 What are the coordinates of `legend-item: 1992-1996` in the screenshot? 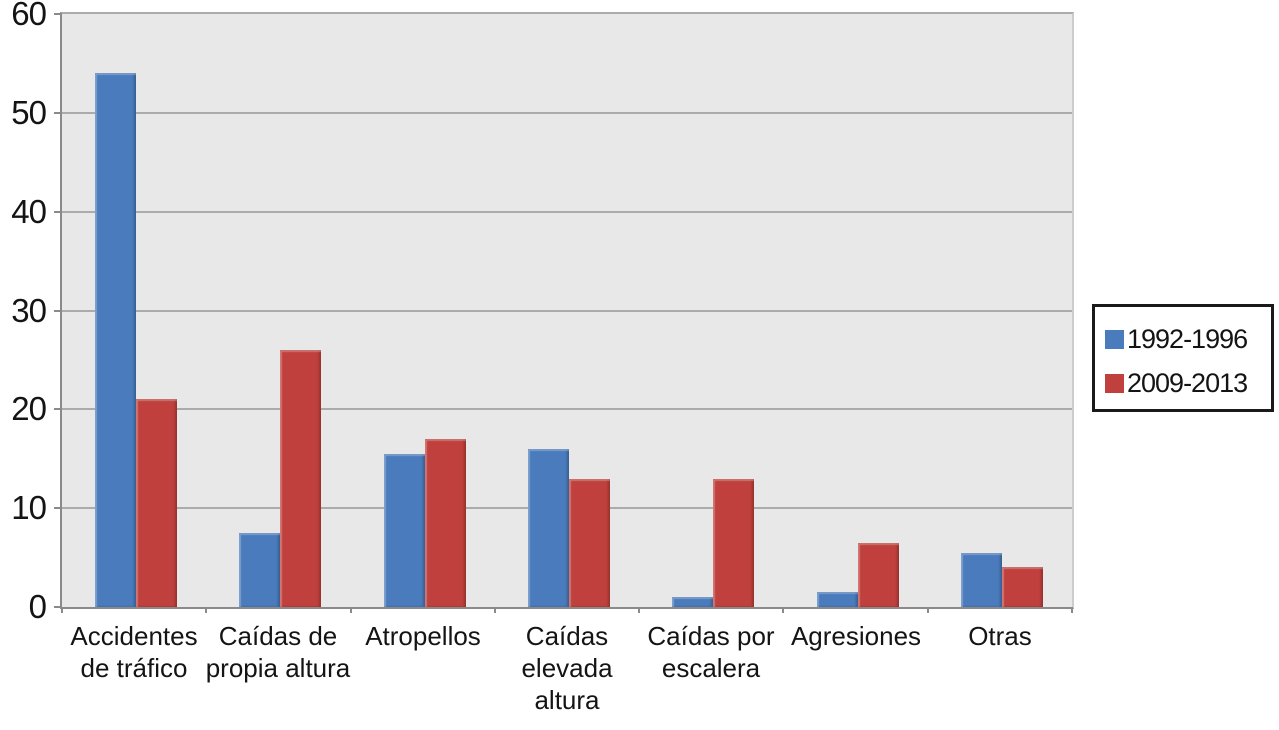 It's located at (1188, 339).